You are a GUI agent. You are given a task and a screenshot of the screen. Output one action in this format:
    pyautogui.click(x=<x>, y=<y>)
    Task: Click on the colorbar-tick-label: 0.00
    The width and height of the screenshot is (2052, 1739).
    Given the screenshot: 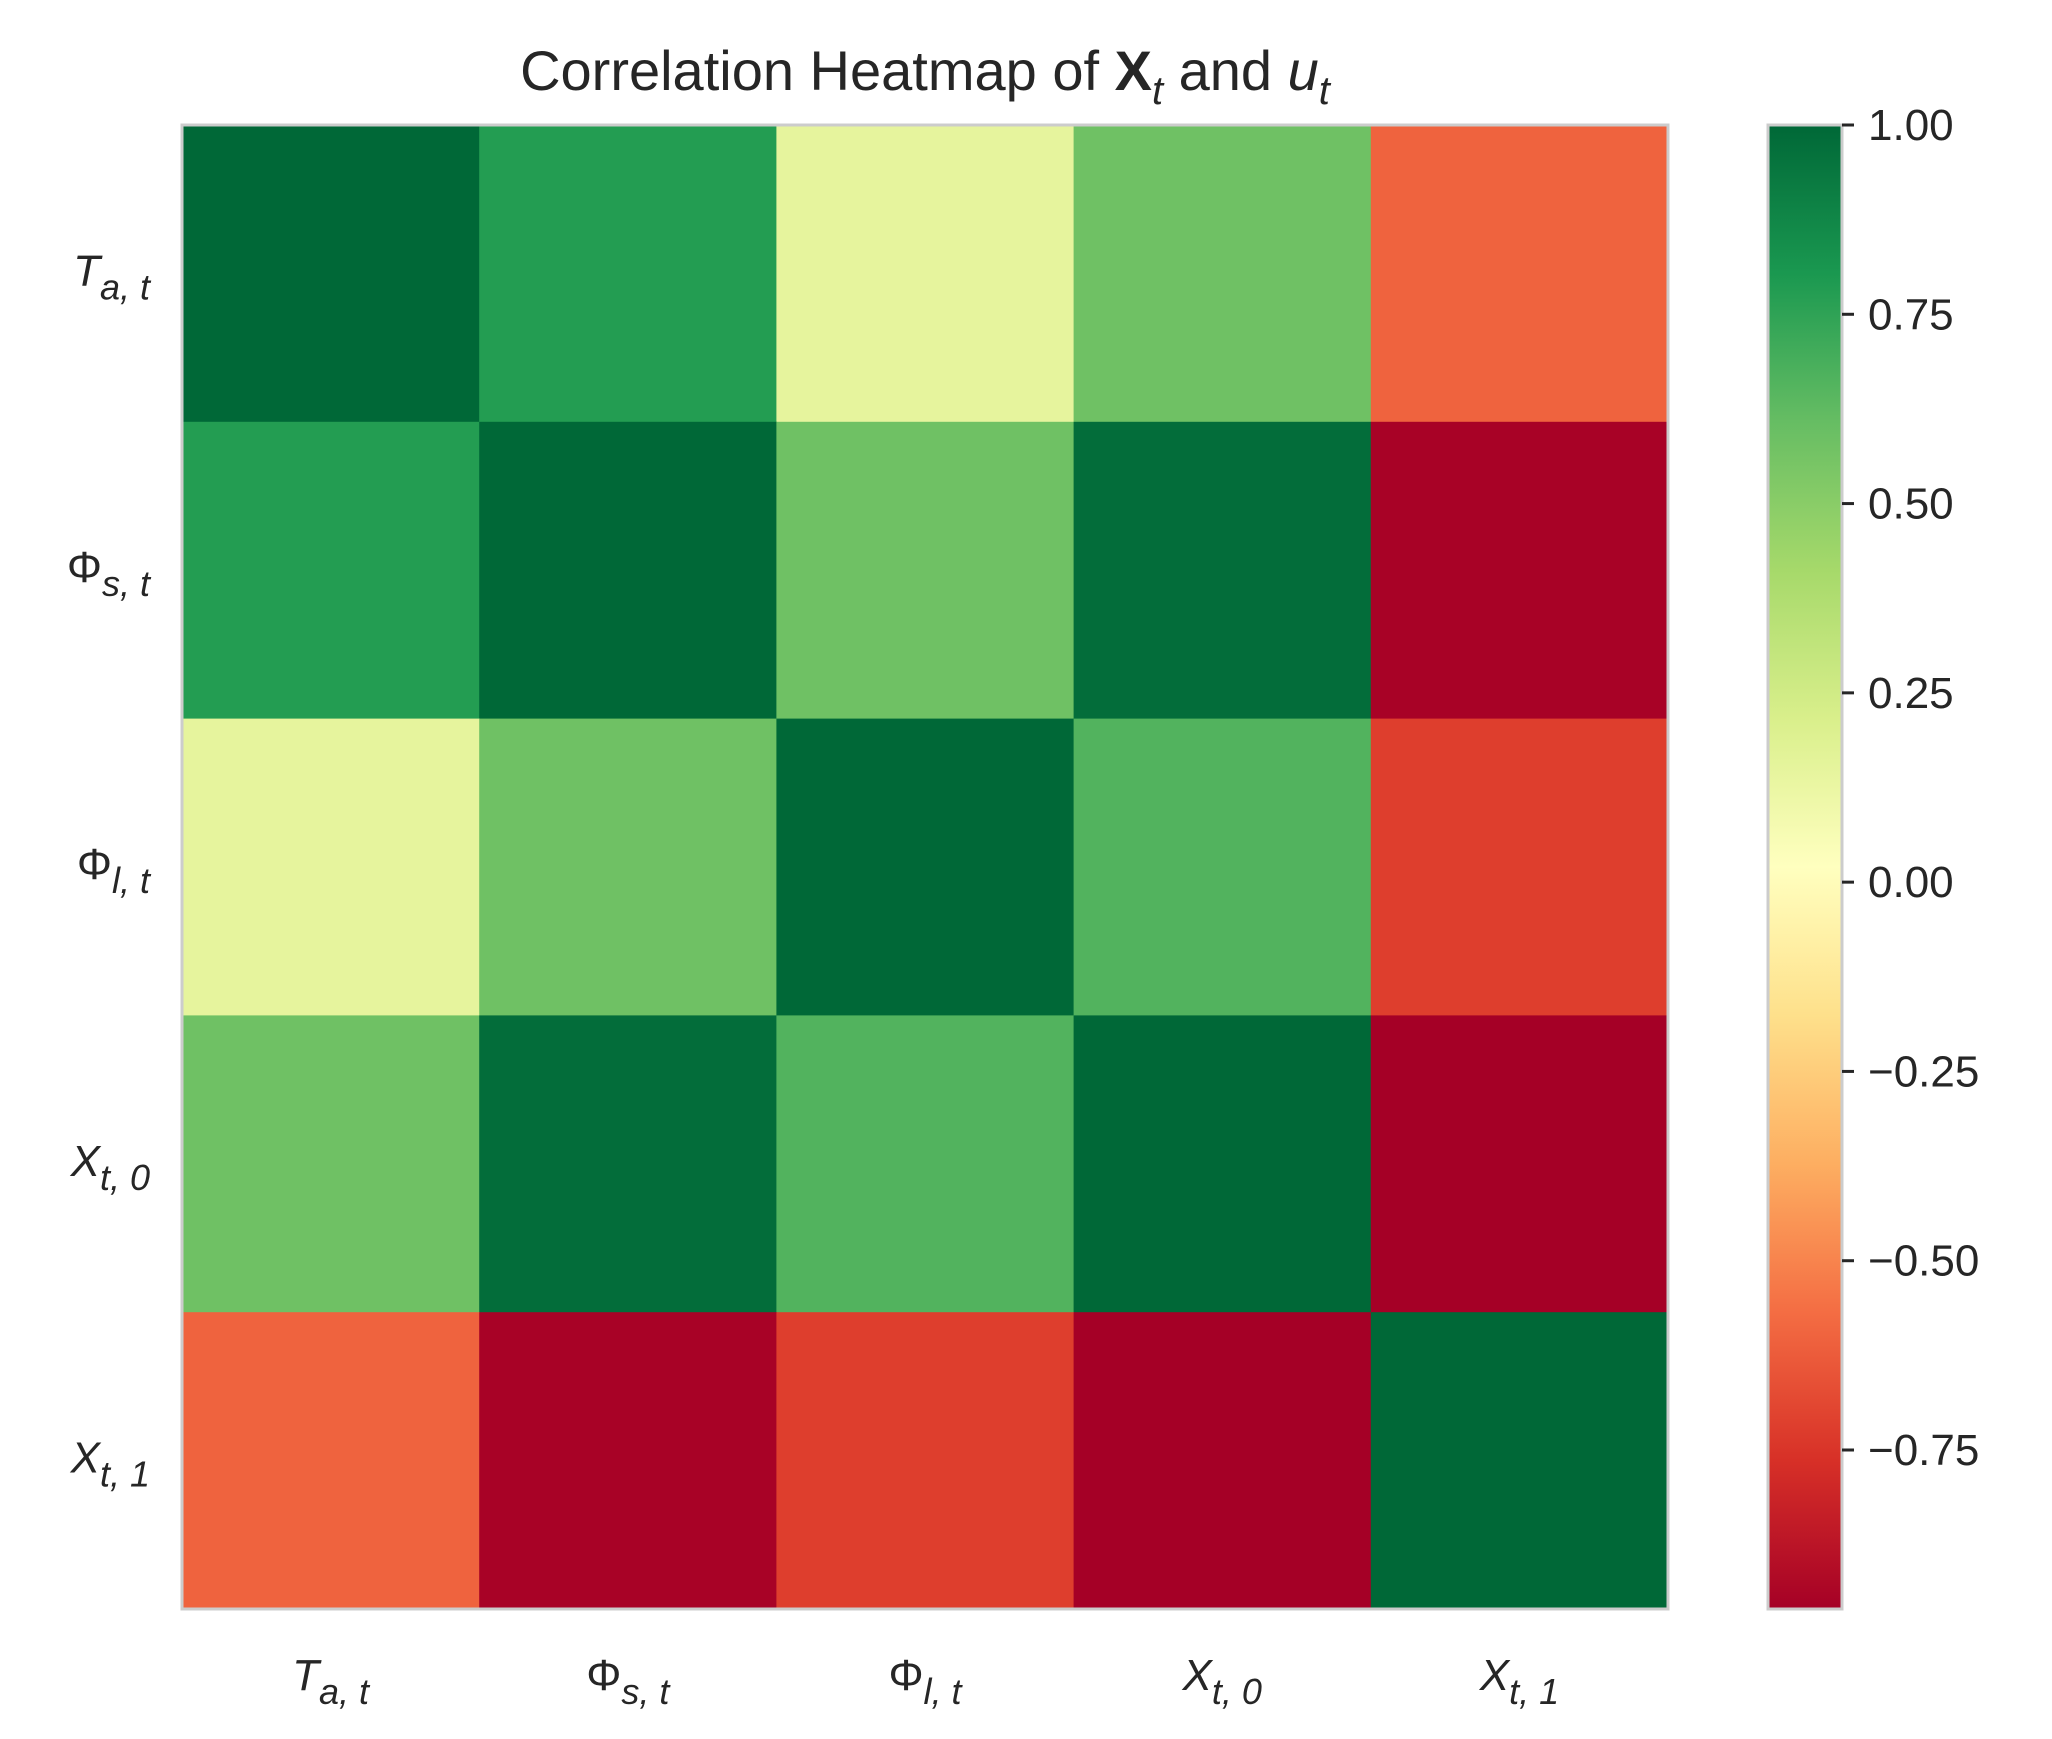 What is the action you would take?
    pyautogui.click(x=1911, y=882)
    